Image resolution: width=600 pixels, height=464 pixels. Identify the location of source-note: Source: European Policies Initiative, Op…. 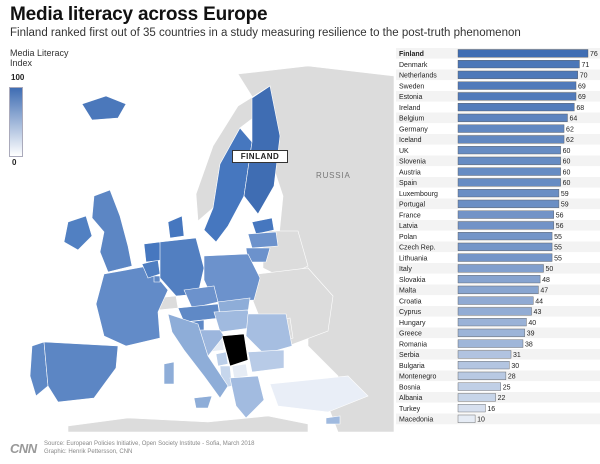
(149, 444).